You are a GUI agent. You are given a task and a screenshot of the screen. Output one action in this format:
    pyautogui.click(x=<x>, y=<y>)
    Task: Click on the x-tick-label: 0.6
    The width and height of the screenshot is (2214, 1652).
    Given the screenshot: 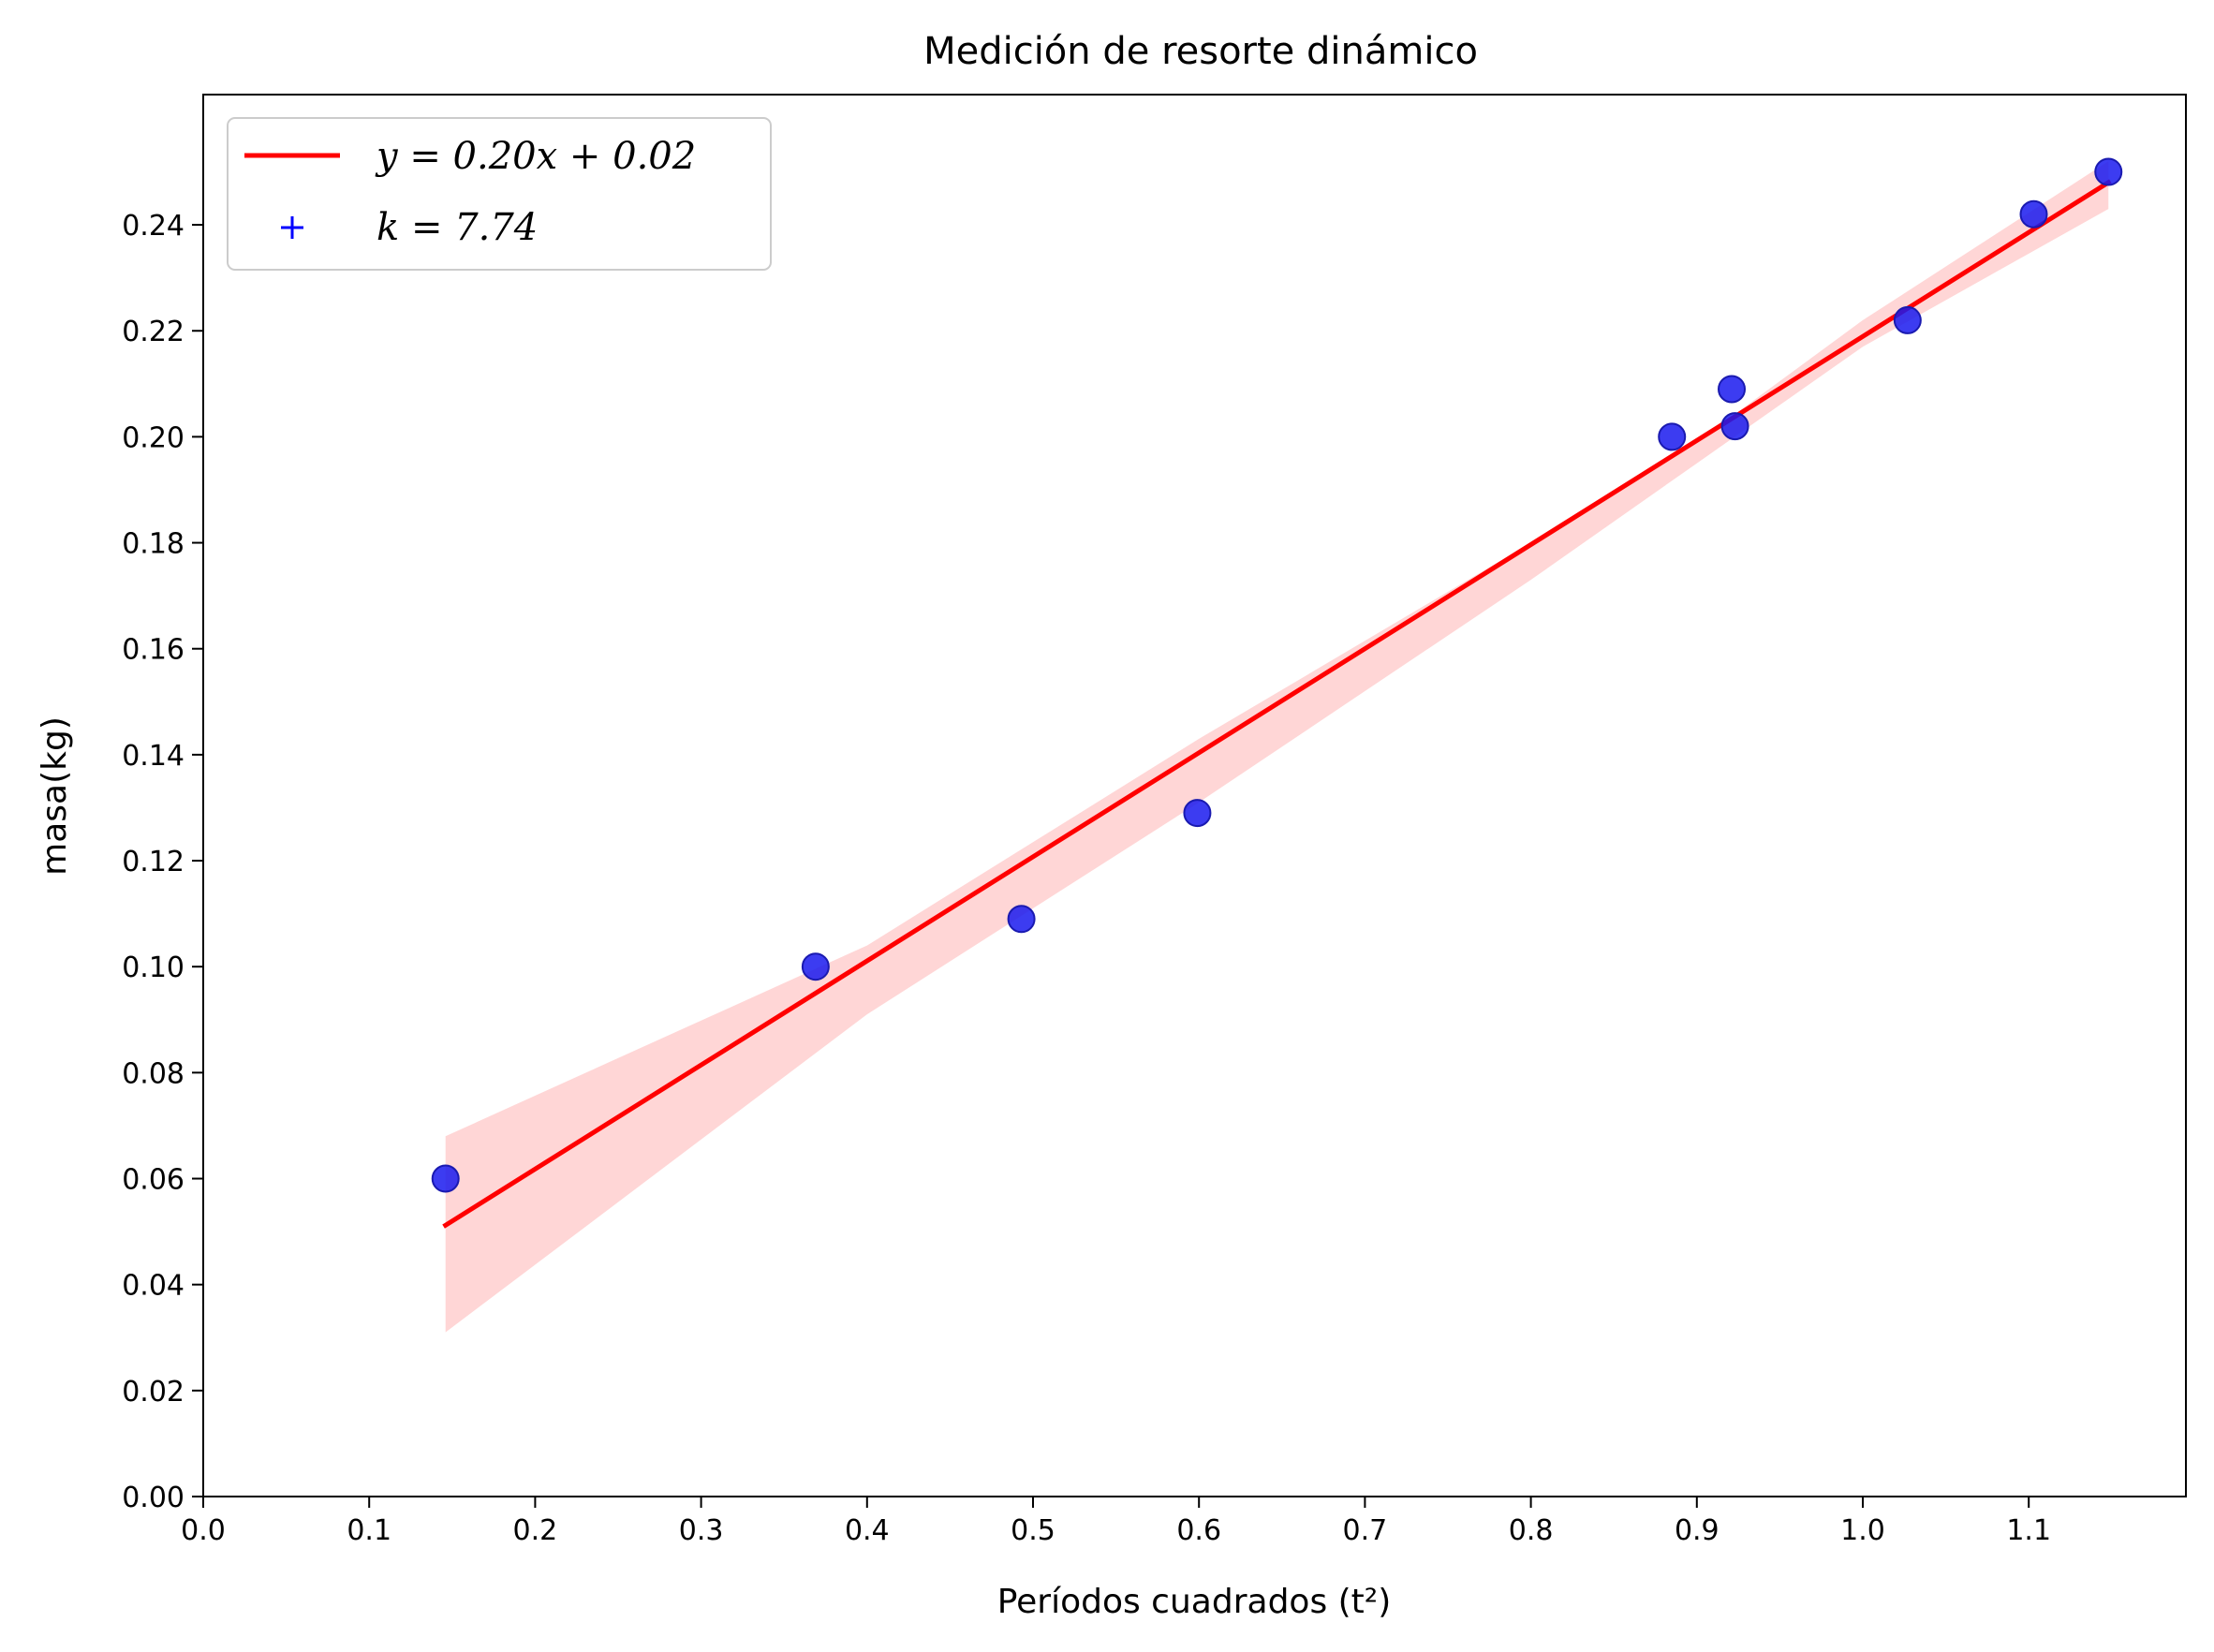 What is the action you would take?
    pyautogui.click(x=1198, y=1530)
    